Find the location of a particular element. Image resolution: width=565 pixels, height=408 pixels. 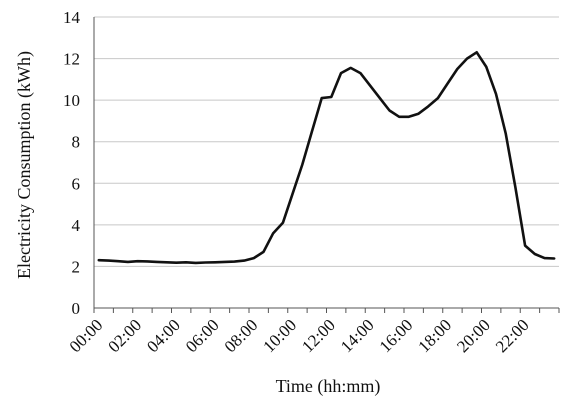

y-tick-label: 12 is located at coordinates (71, 59).